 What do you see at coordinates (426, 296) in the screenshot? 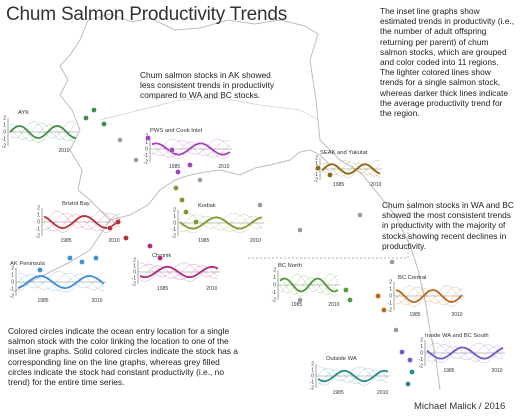
I see `inset-bccentral: 210-1-2 1985 2010 BC Central` at bounding box center [426, 296].